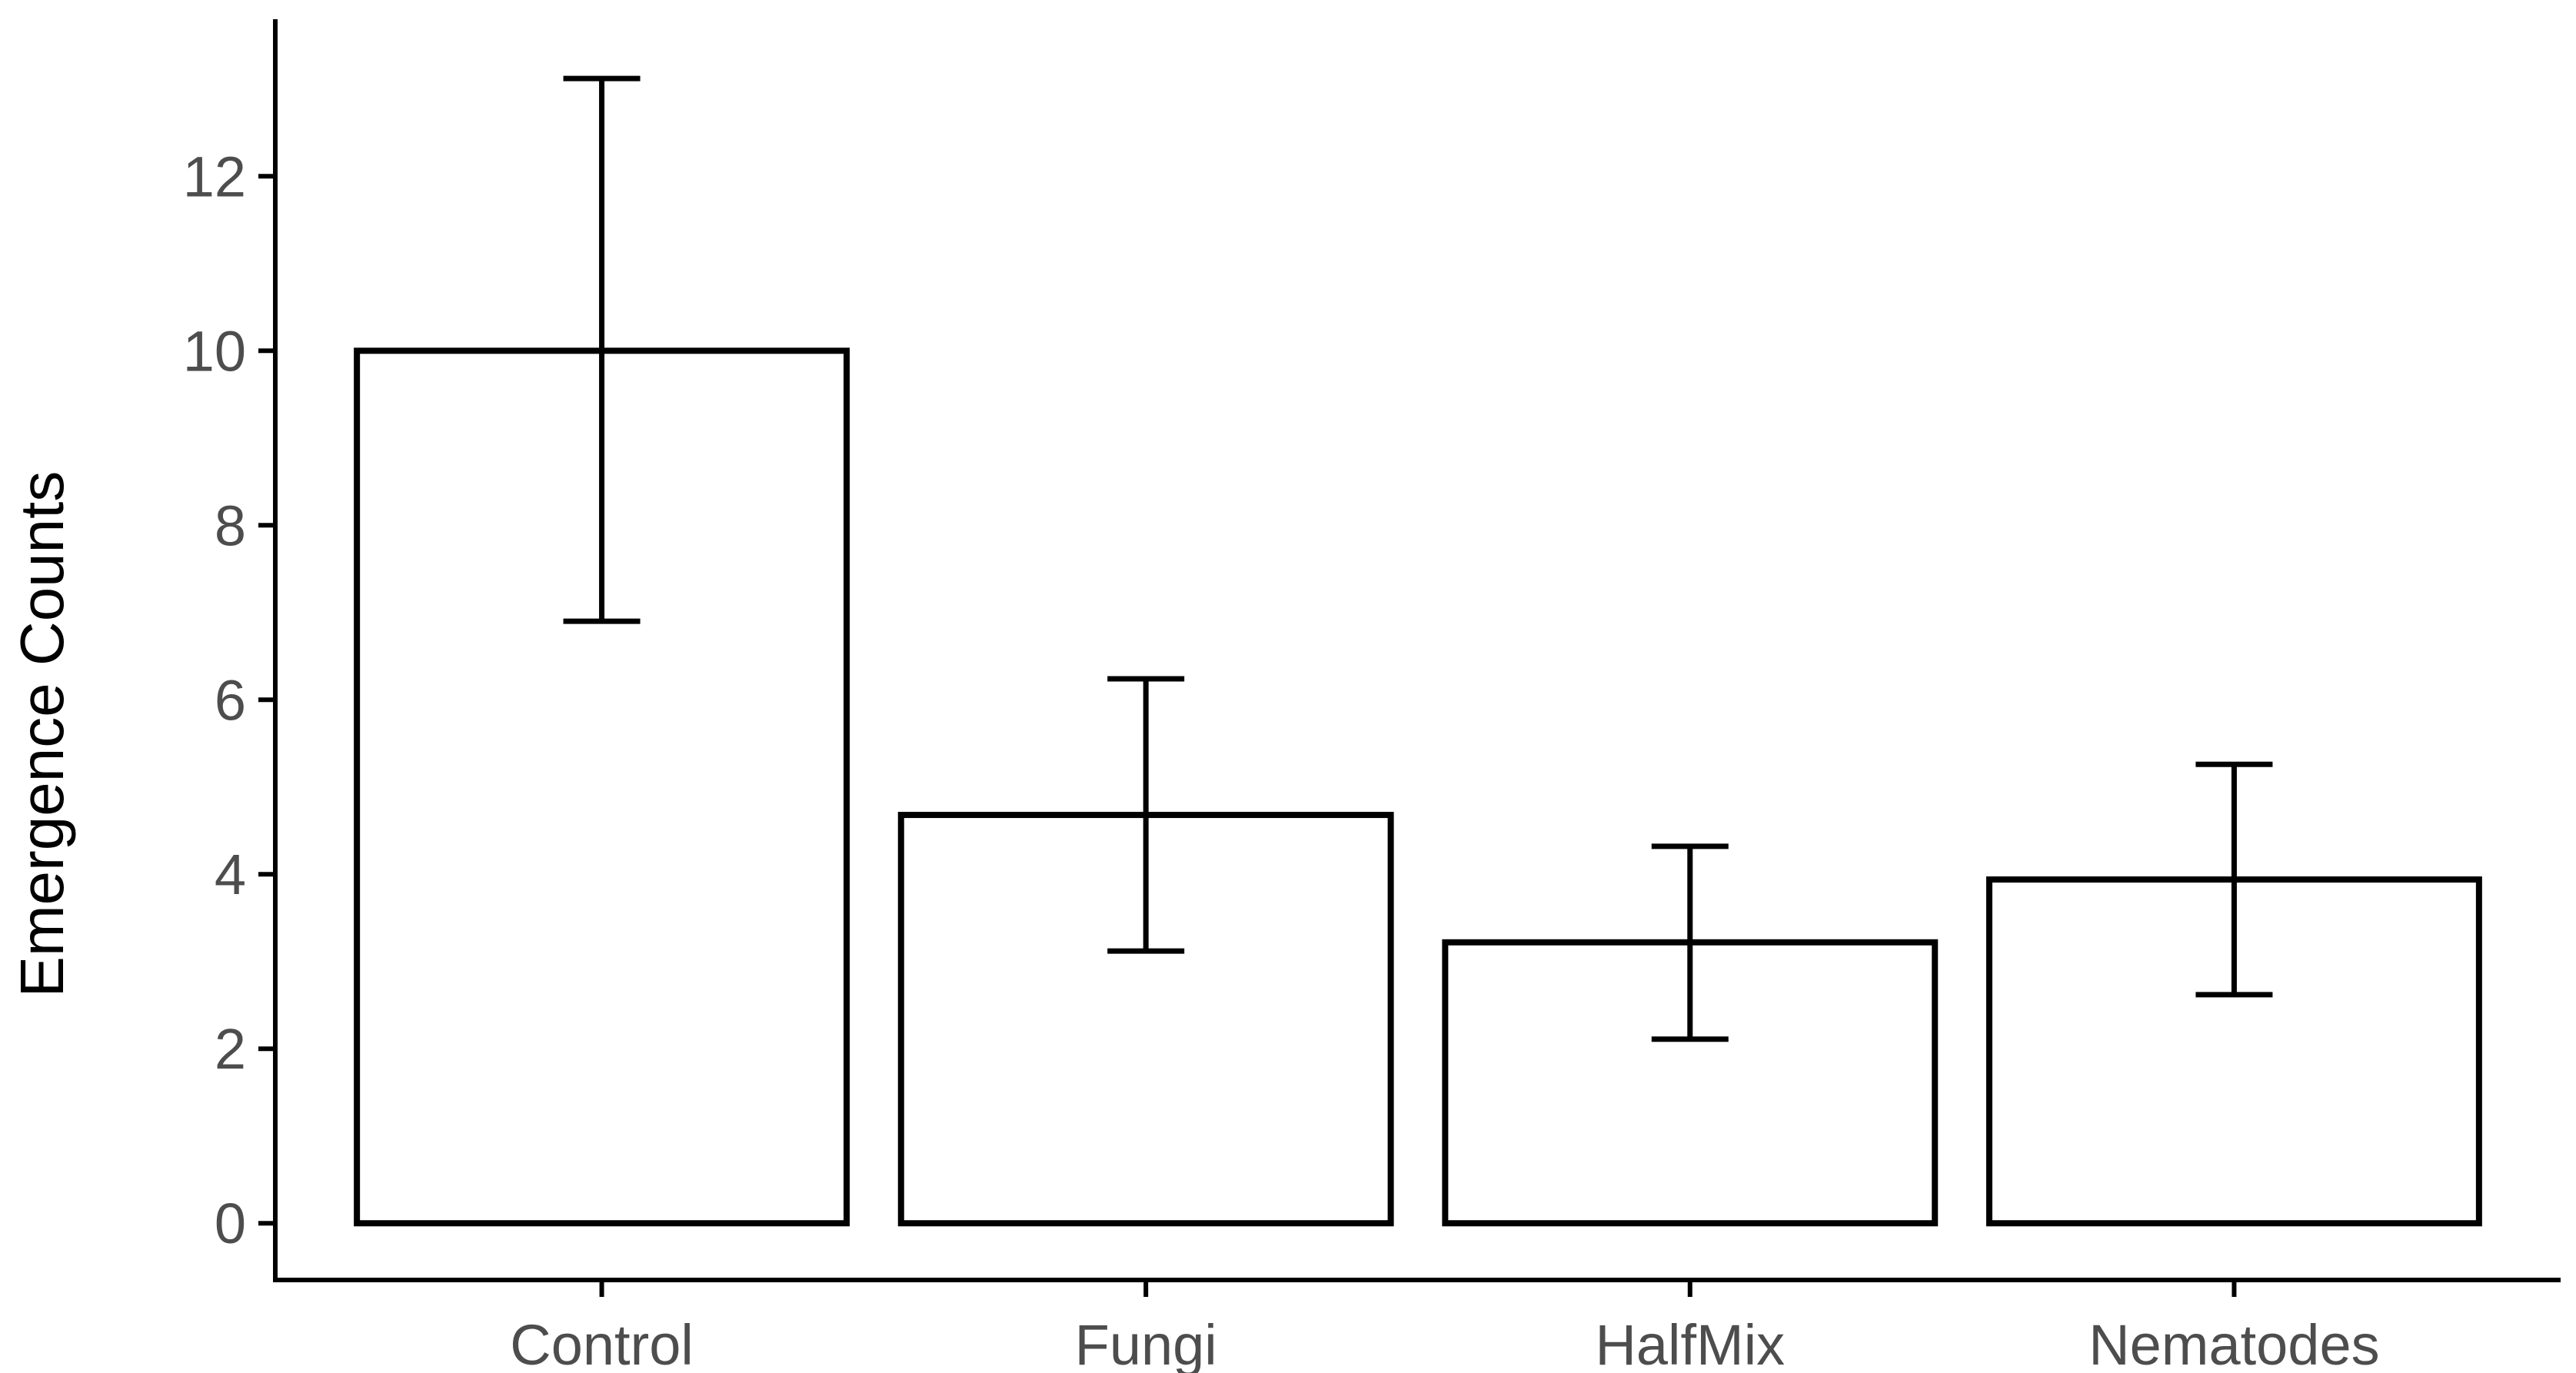 Image resolution: width=2576 pixels, height=1373 pixels. I want to click on errorbar-halfmix, so click(1690, 942).